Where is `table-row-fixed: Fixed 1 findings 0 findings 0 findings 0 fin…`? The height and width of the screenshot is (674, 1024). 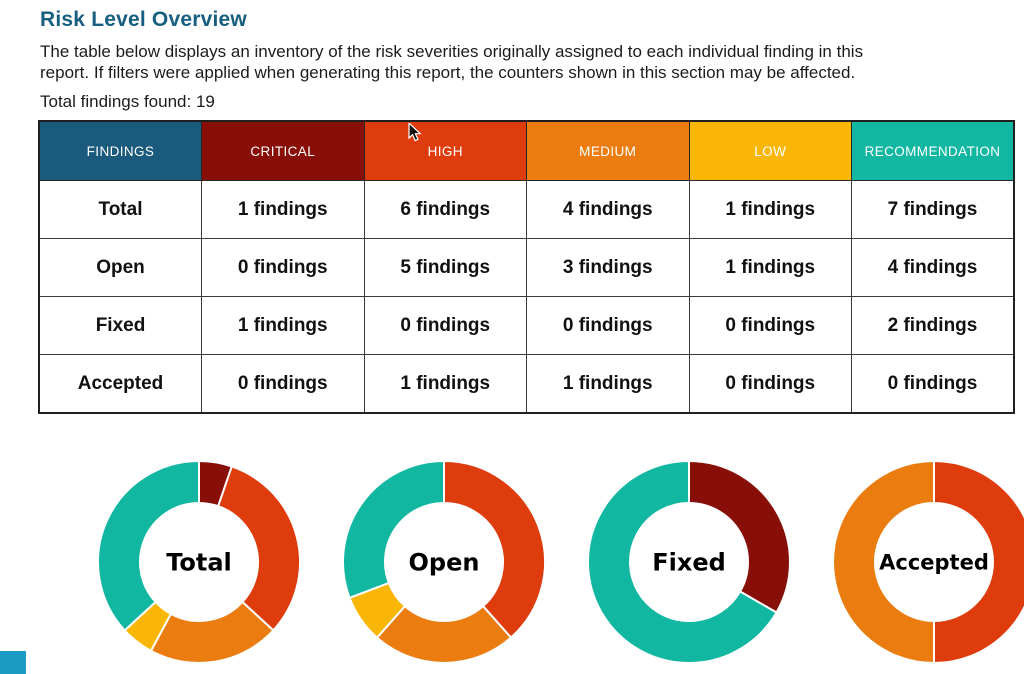
table-row-fixed: Fixed 1 findings 0 findings 0 findings 0 fin… is located at coordinates (526, 326).